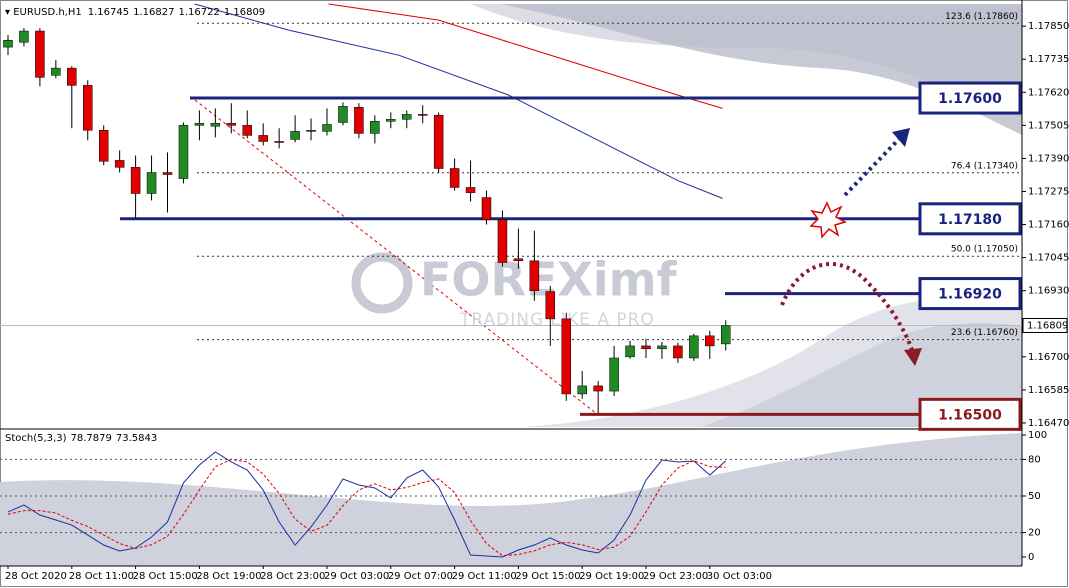  What do you see at coordinates (1048, 423) in the screenshot?
I see `y-tick-label: 1.16470` at bounding box center [1048, 423].